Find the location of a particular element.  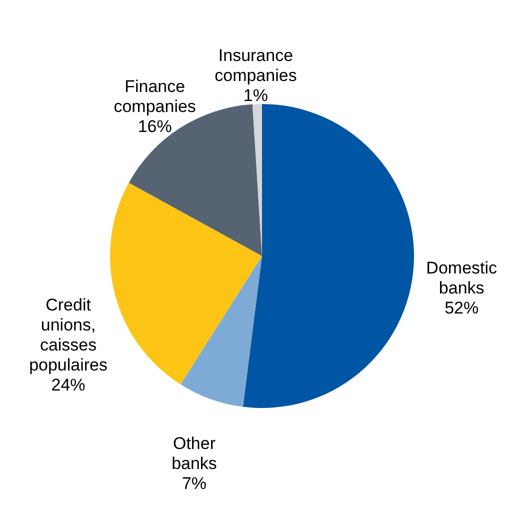

data-label: 16% is located at coordinates (155, 126).